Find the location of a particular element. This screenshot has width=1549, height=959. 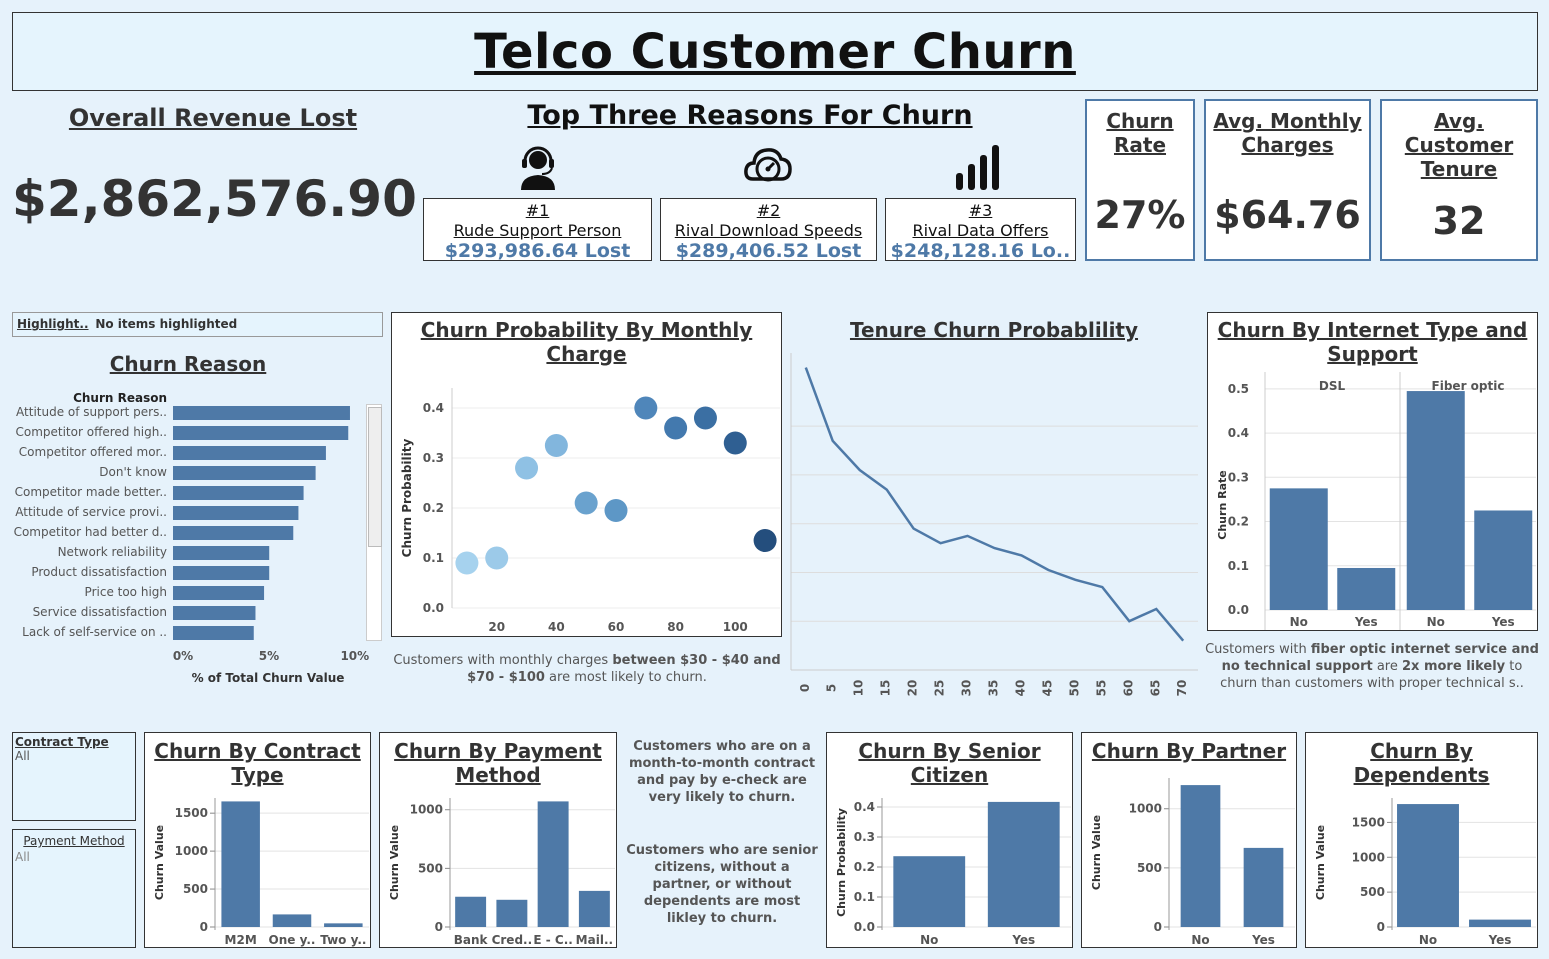

tick-label: 45 is located at coordinates (1047, 688).